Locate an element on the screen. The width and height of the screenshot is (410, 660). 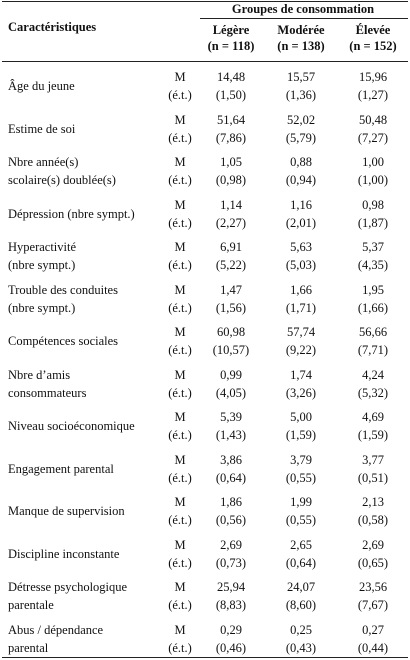
mean-value: 2,65 is located at coordinates (301, 544).